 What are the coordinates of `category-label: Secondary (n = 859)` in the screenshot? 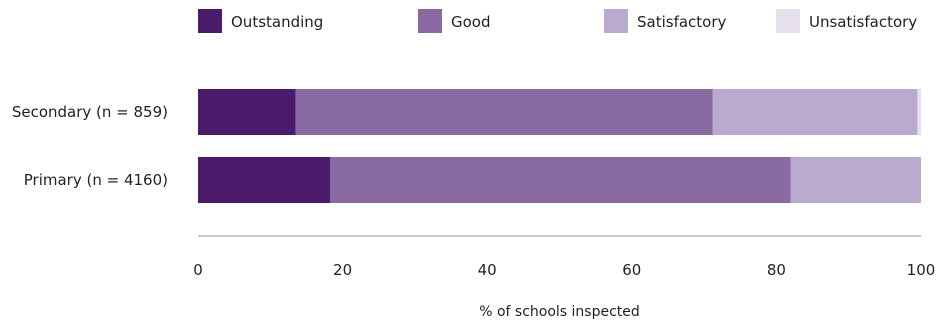 It's located at (90, 112).